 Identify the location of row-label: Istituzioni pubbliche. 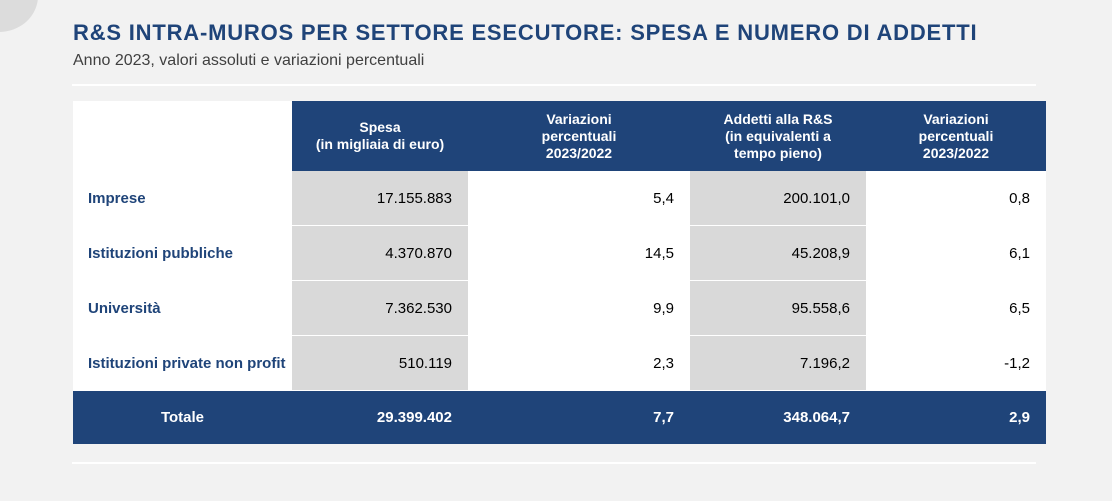
(182, 253).